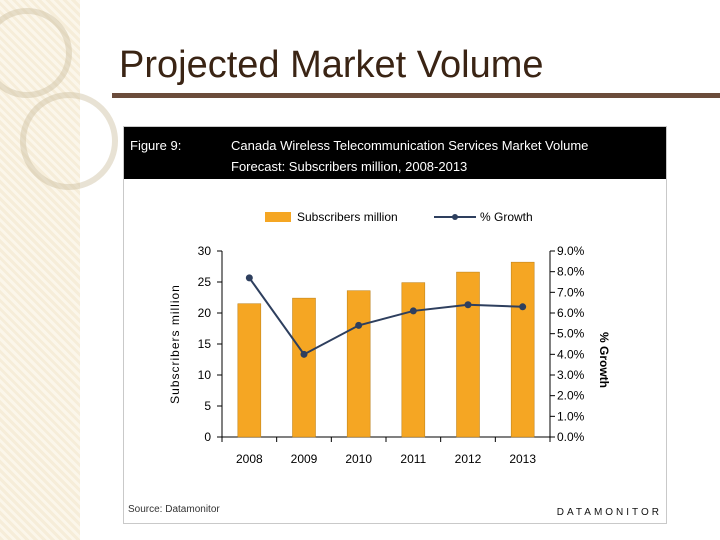 This screenshot has width=720, height=540. What do you see at coordinates (522, 459) in the screenshot?
I see `x-tick-label: 2013` at bounding box center [522, 459].